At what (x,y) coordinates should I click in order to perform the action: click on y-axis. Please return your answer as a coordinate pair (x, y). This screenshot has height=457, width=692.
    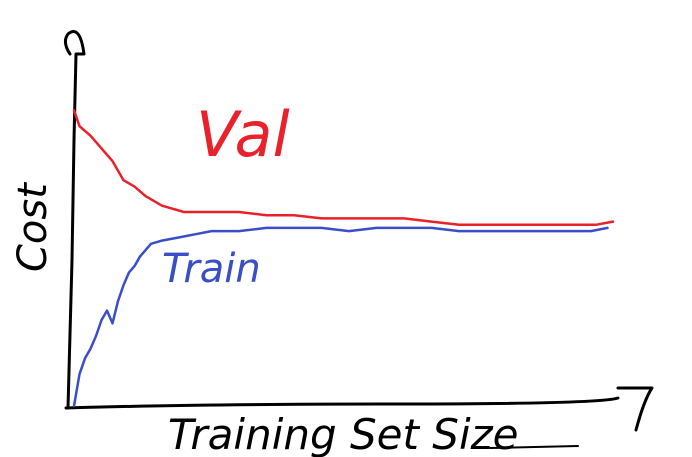
    Looking at the image, I should click on (74, 220).